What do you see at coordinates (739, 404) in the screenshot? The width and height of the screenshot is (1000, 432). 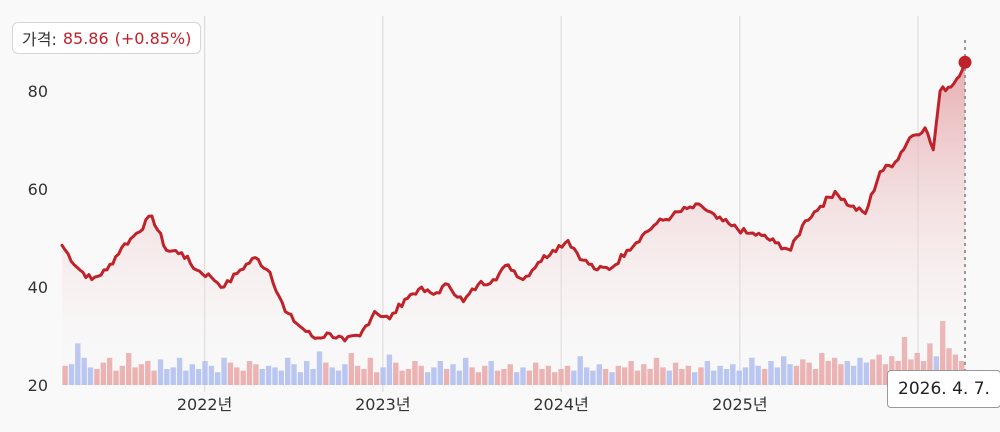 I see `x-tick-label: 2025년` at bounding box center [739, 404].